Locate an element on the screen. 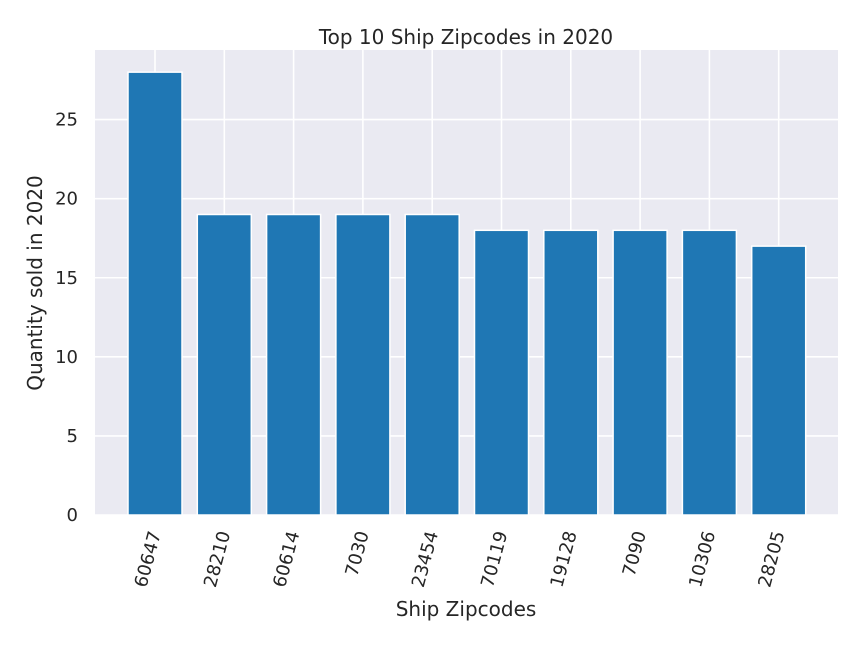 The width and height of the screenshot is (864, 648). x-tick-label: 7030 is located at coordinates (358, 554).